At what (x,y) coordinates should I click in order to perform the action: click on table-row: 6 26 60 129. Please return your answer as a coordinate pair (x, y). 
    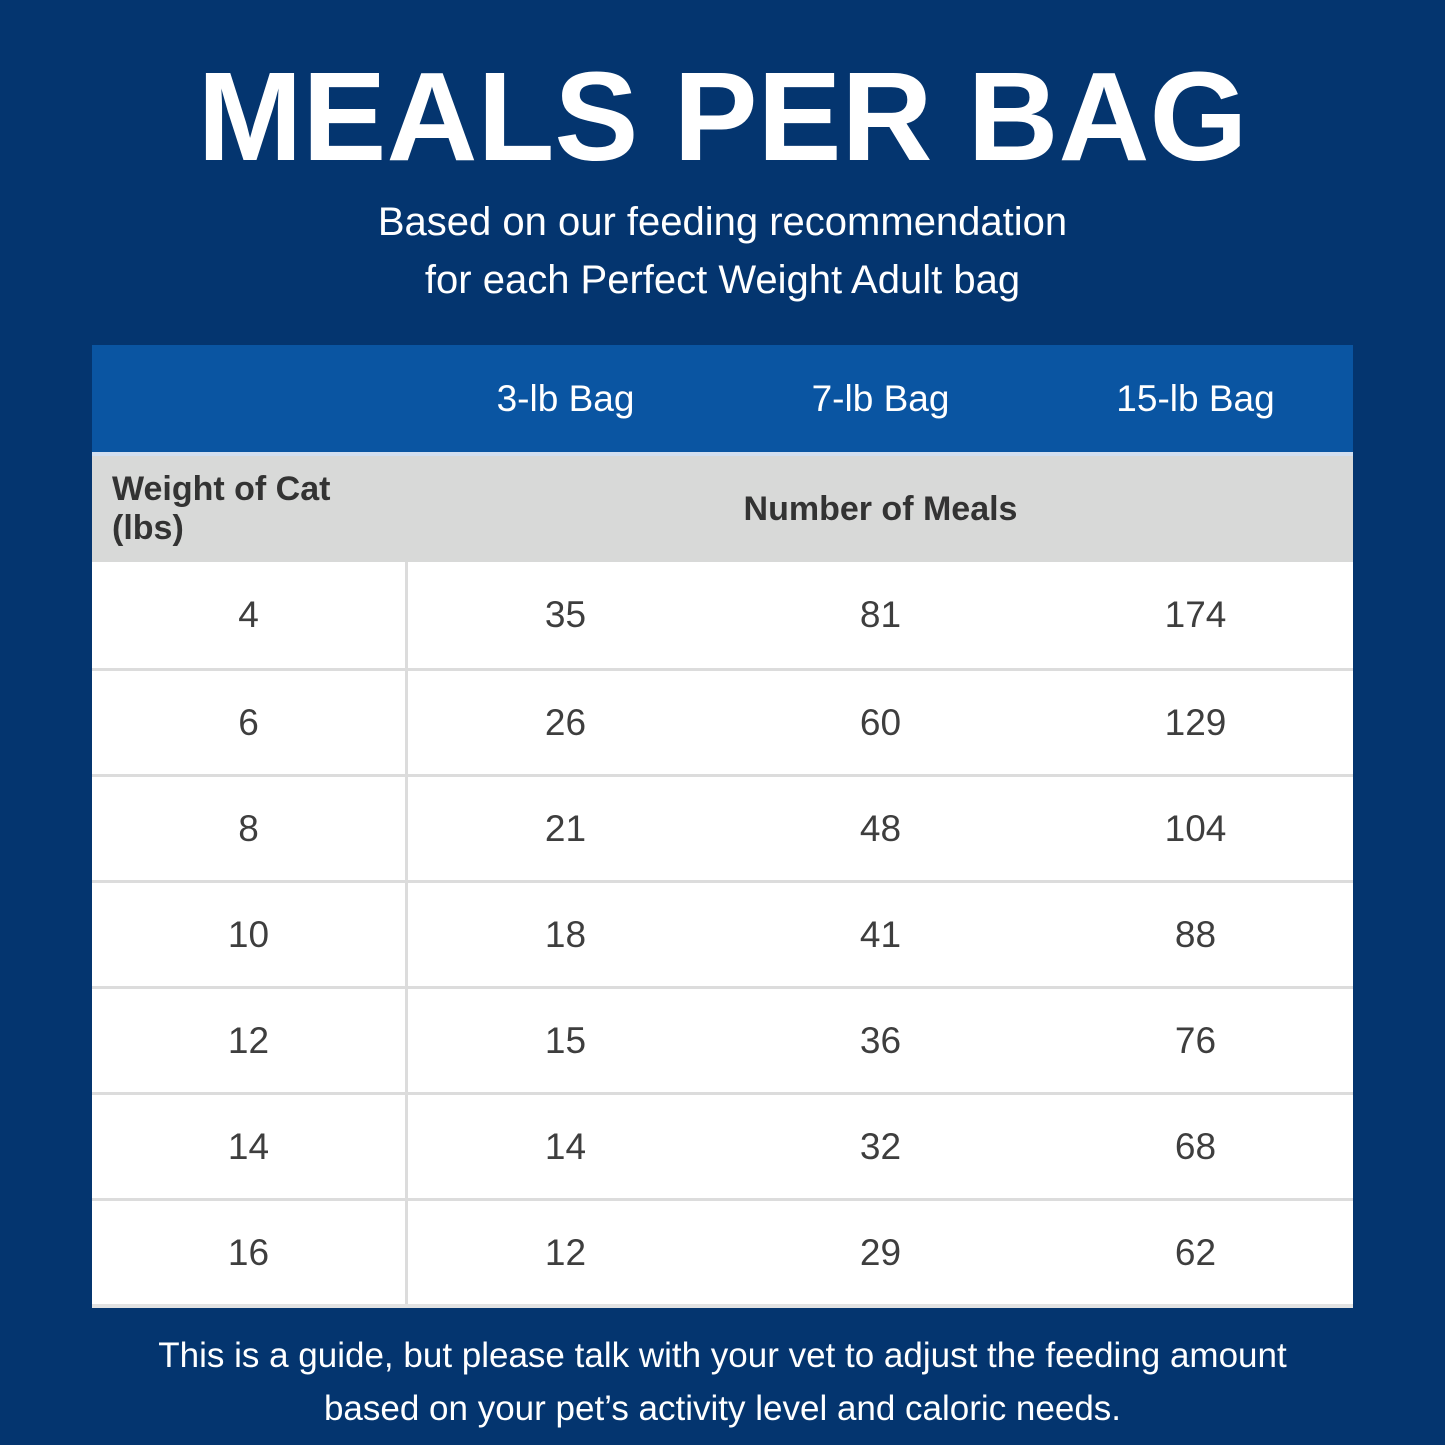
    Looking at the image, I should click on (722, 721).